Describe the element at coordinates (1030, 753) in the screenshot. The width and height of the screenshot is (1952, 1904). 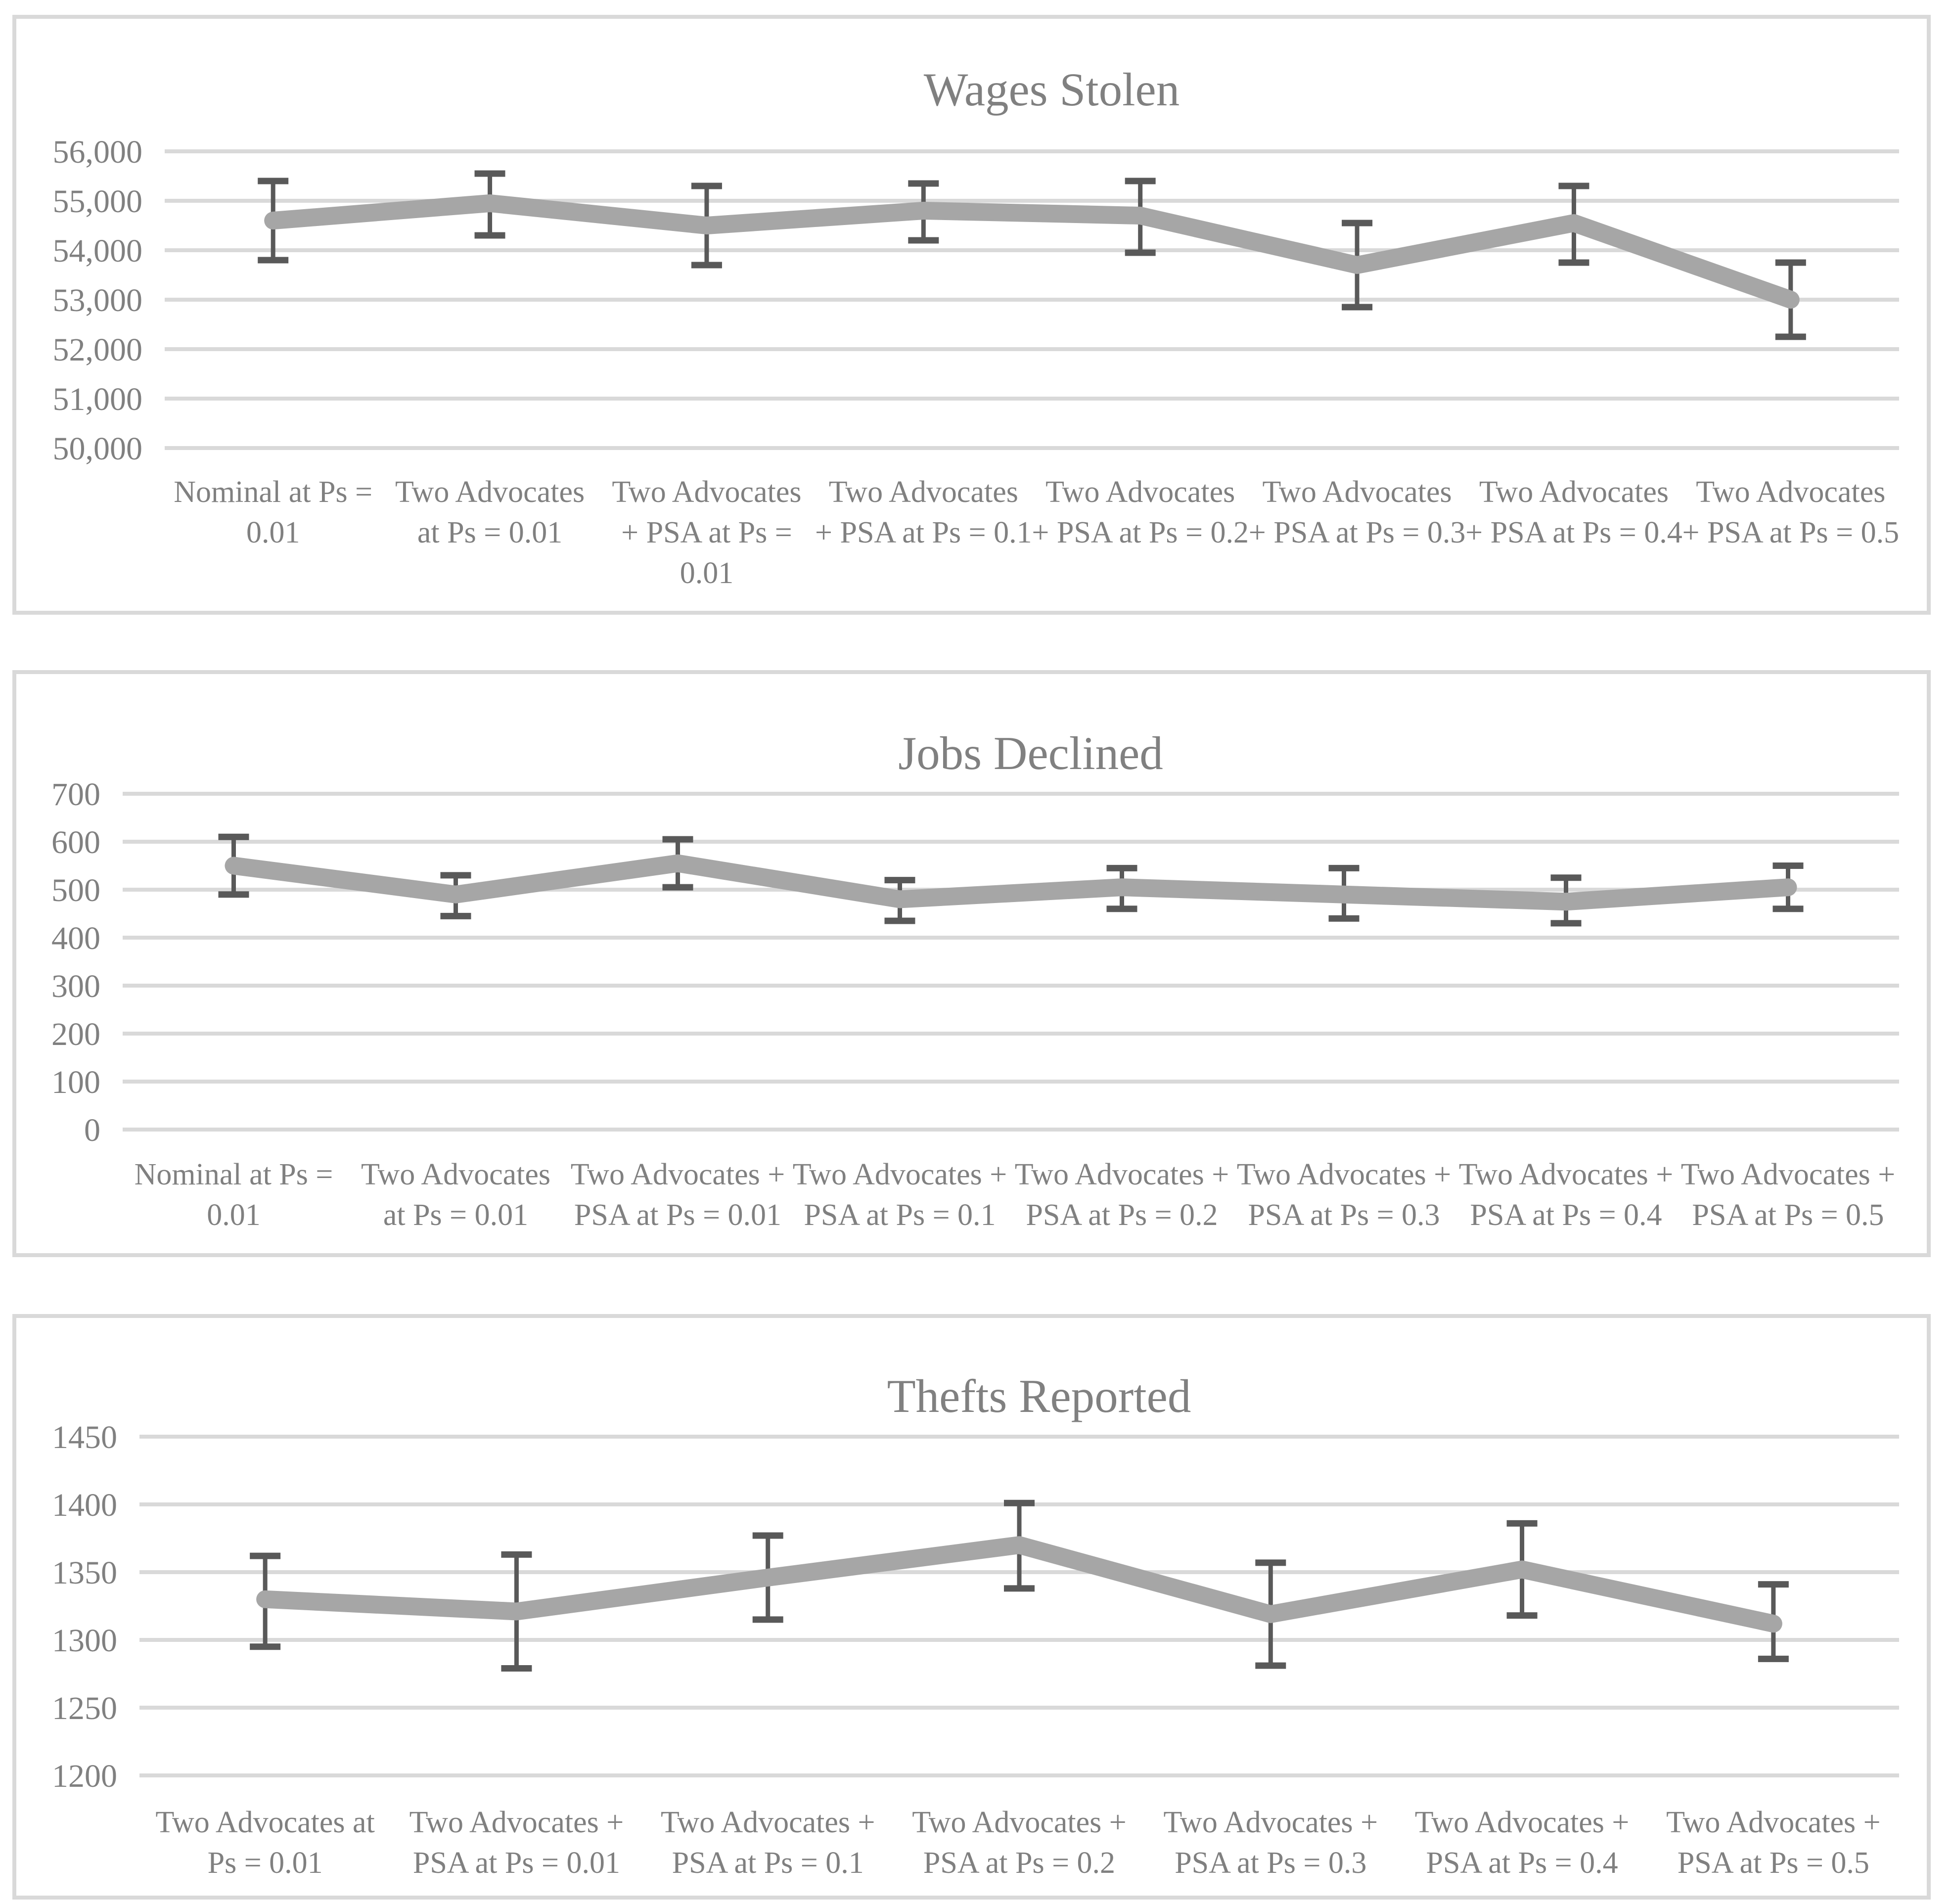
I see `chart-title: Jobs Declined` at that location.